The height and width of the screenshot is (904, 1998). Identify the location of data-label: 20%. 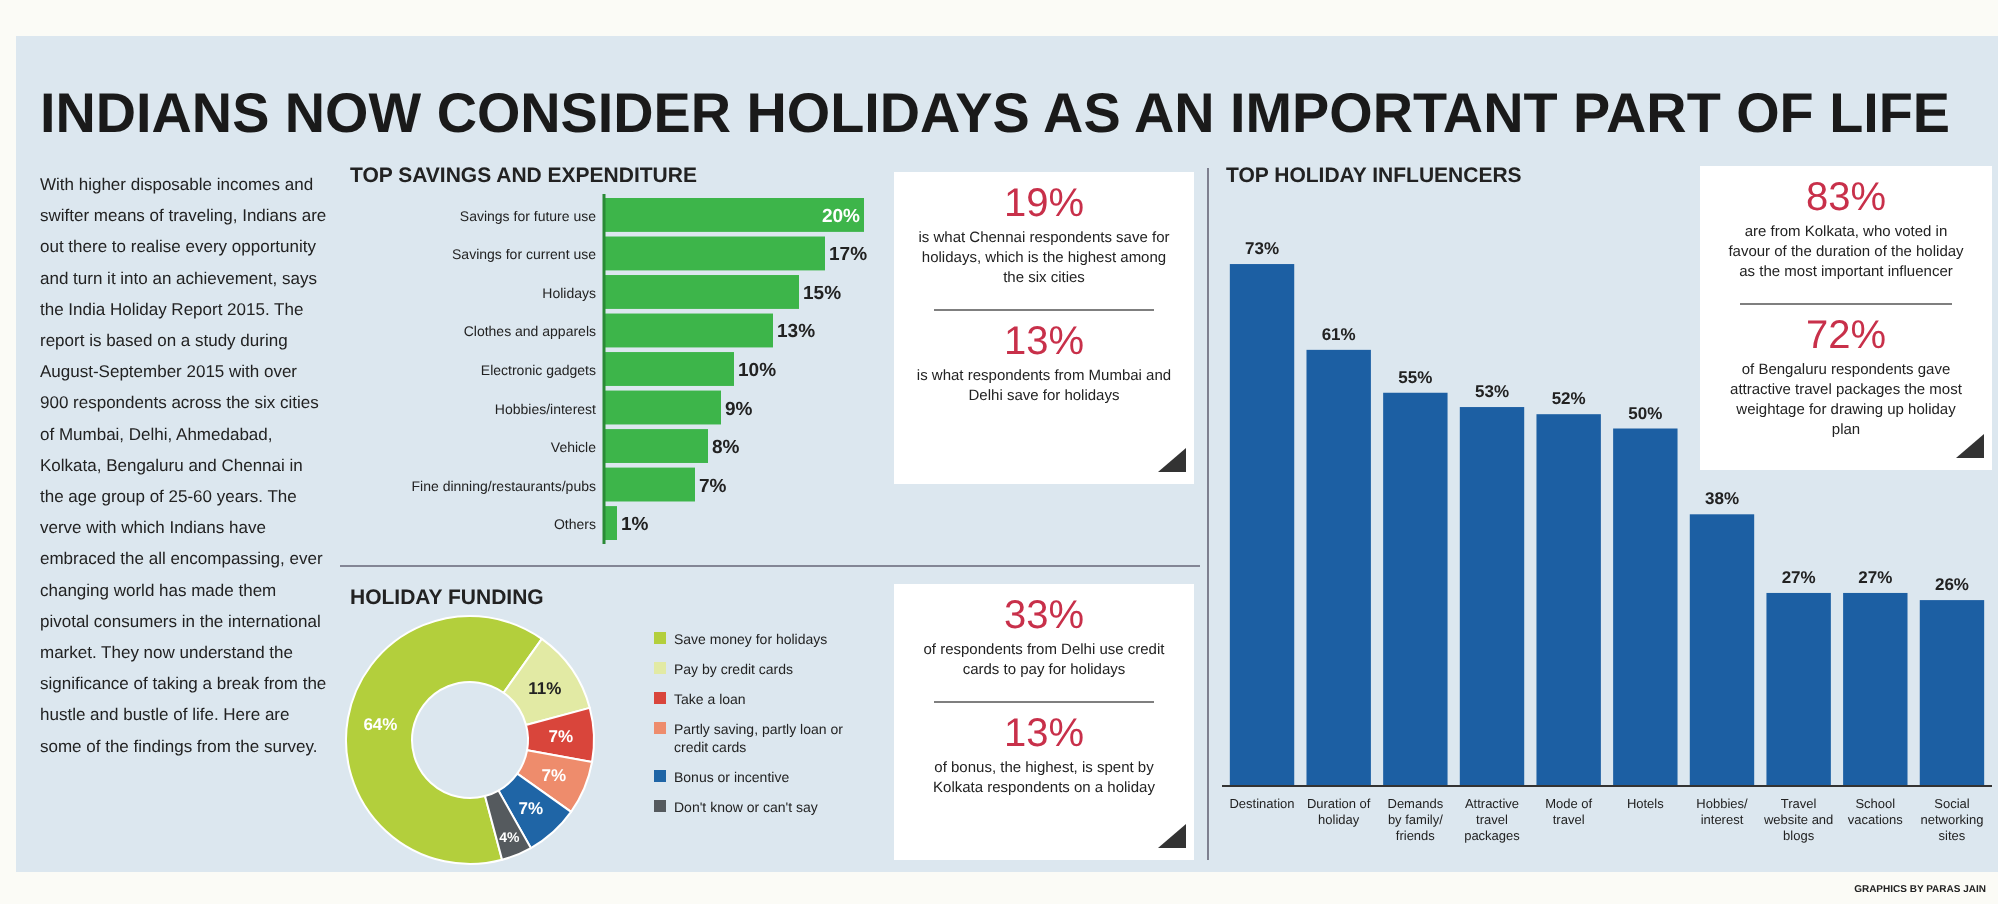
(841, 216).